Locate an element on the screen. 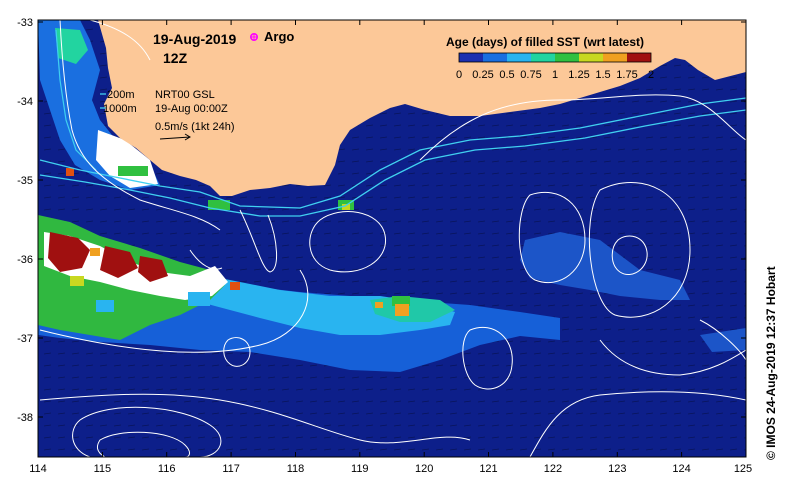 This screenshot has height=492, width=790. sst-fill-west-yellow is located at coordinates (77, 281).